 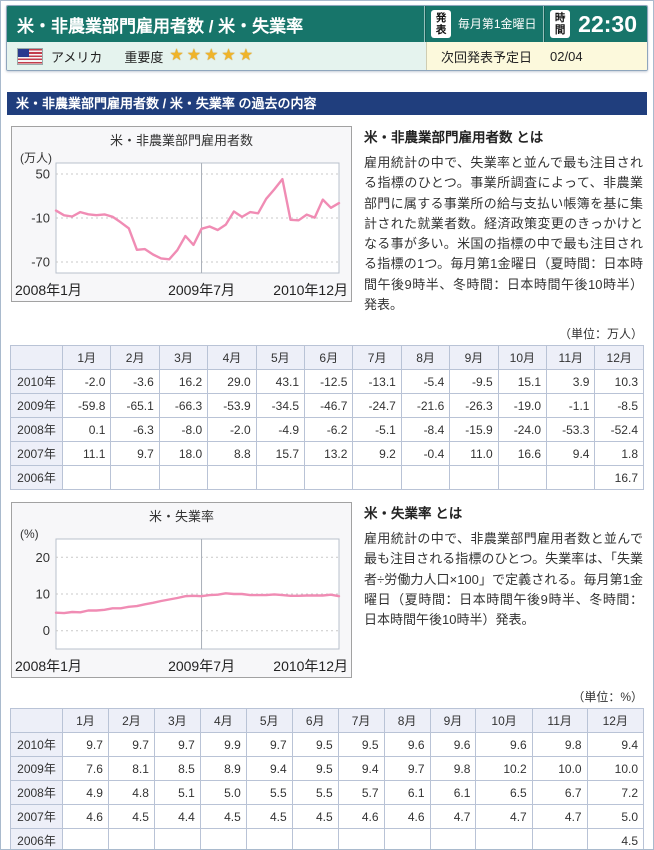 What do you see at coordinates (425, 454) in the screenshot?
I see `table-cell: -0.4` at bounding box center [425, 454].